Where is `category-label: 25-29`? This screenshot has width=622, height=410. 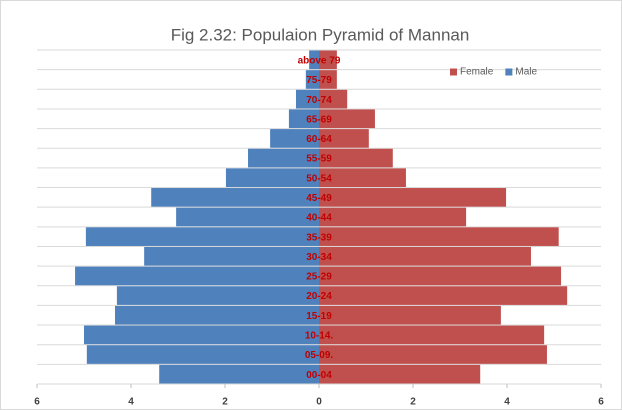 category-label: 25-29 is located at coordinates (319, 277).